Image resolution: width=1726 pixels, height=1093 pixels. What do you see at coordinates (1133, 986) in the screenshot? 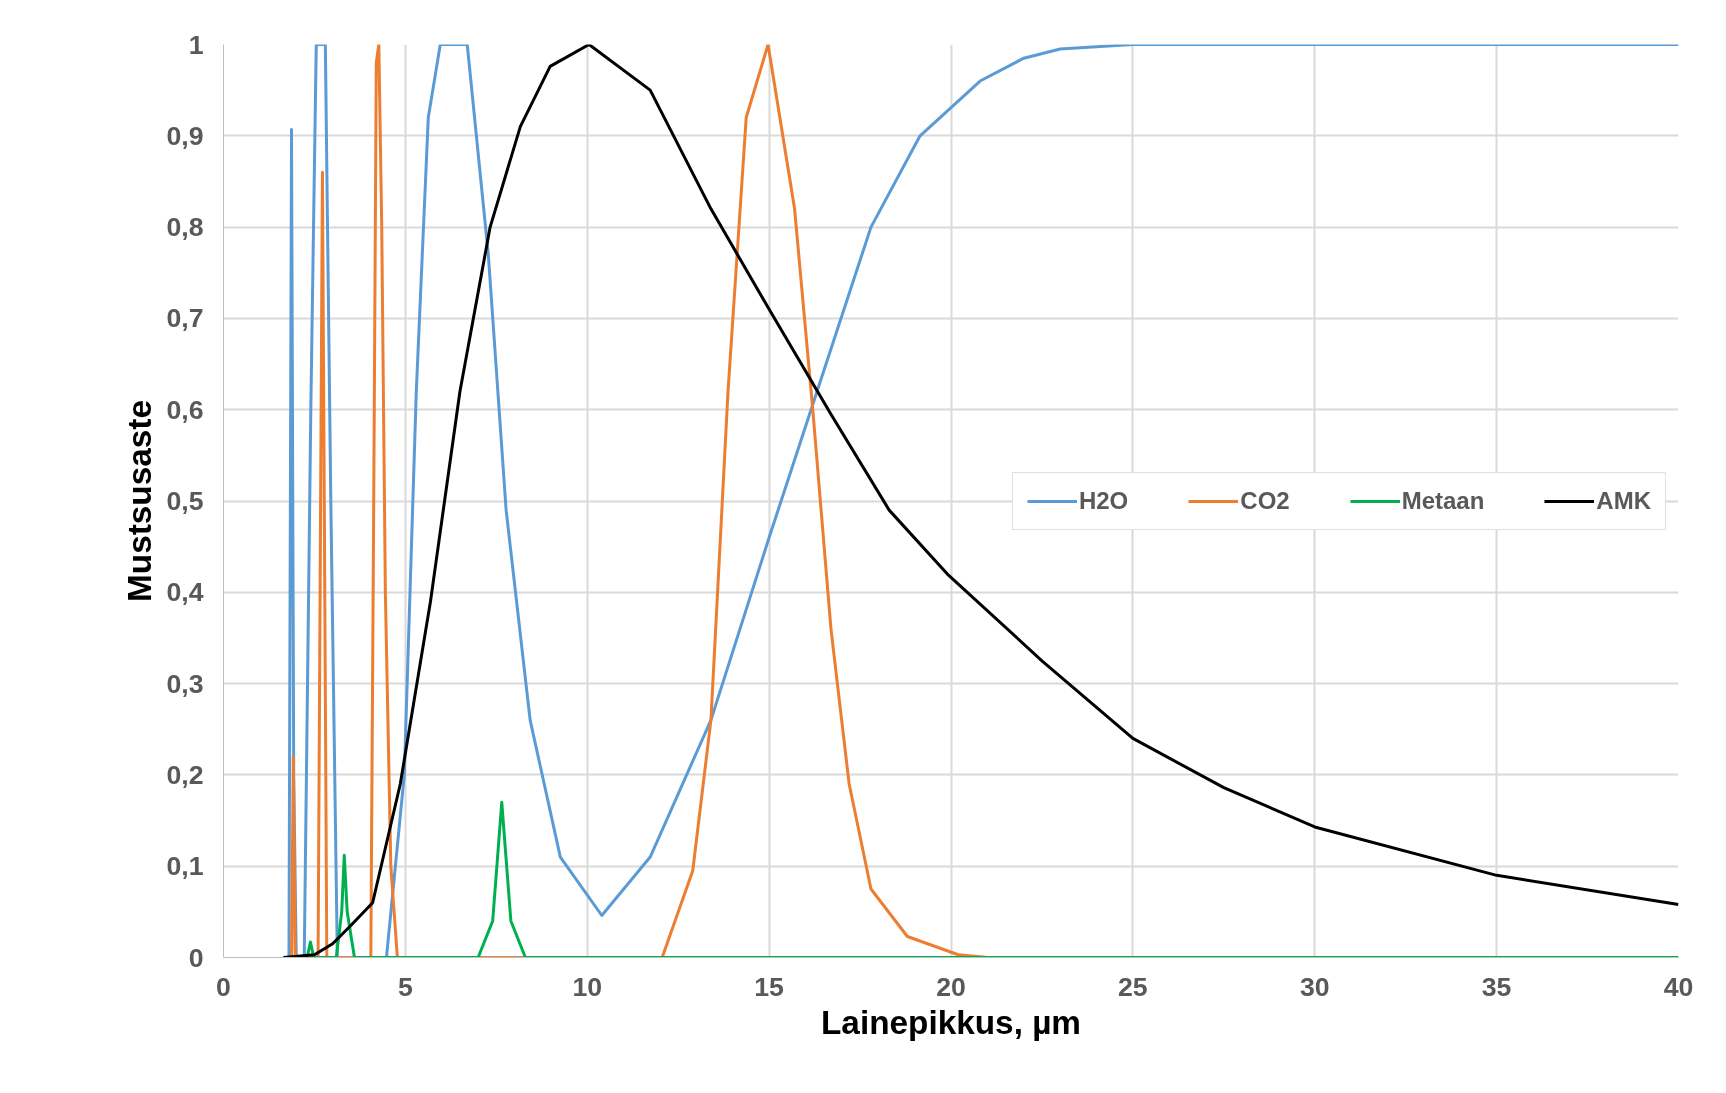
I see `x-tick-label: 25` at bounding box center [1133, 986].